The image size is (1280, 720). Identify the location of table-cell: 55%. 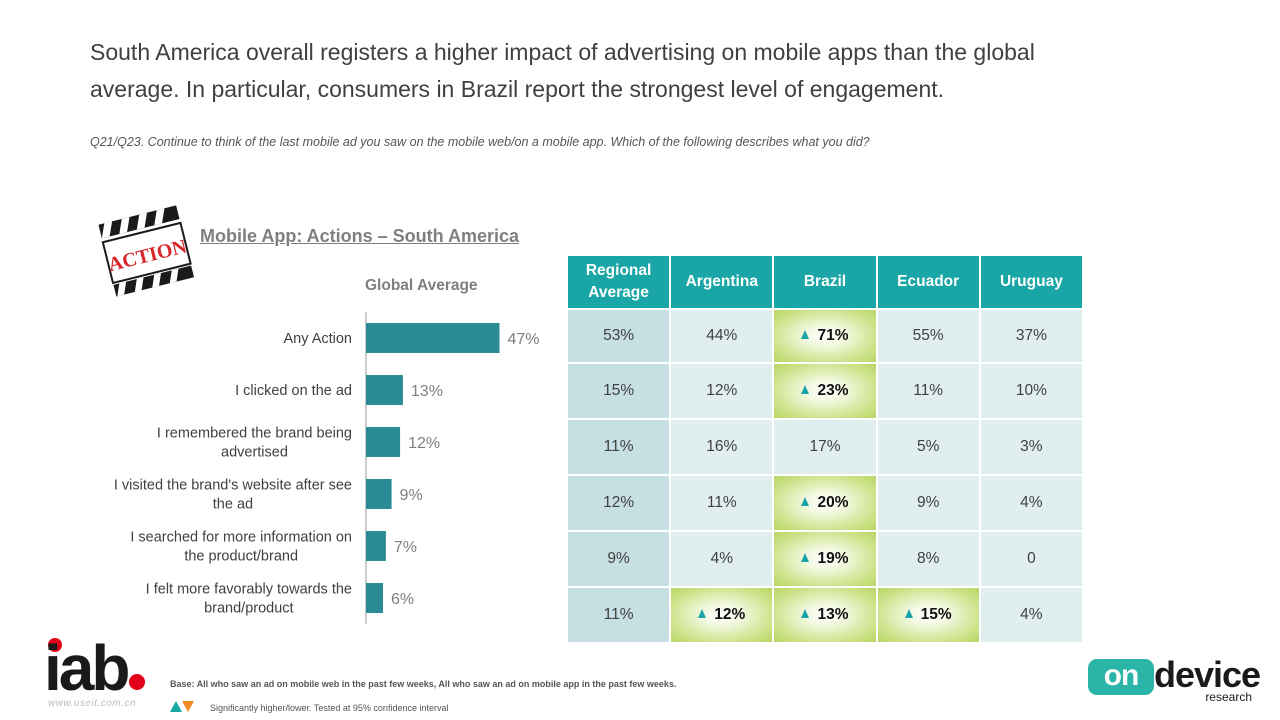
(928, 336).